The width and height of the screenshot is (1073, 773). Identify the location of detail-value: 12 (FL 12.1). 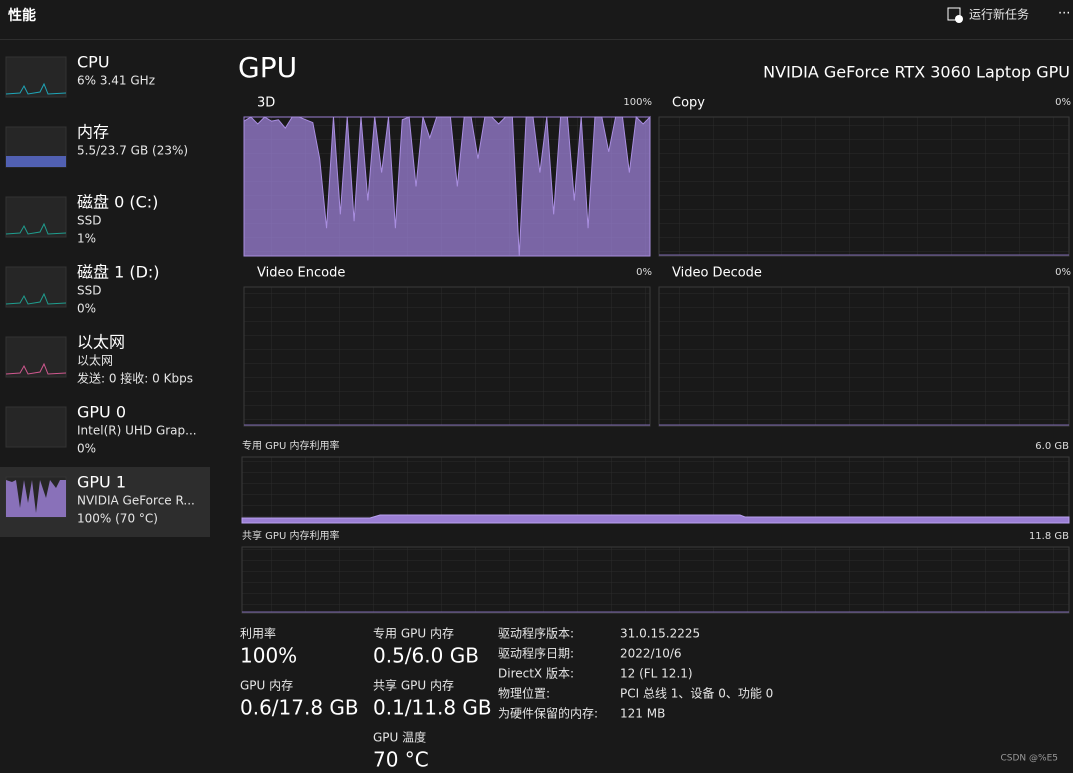
(656, 674).